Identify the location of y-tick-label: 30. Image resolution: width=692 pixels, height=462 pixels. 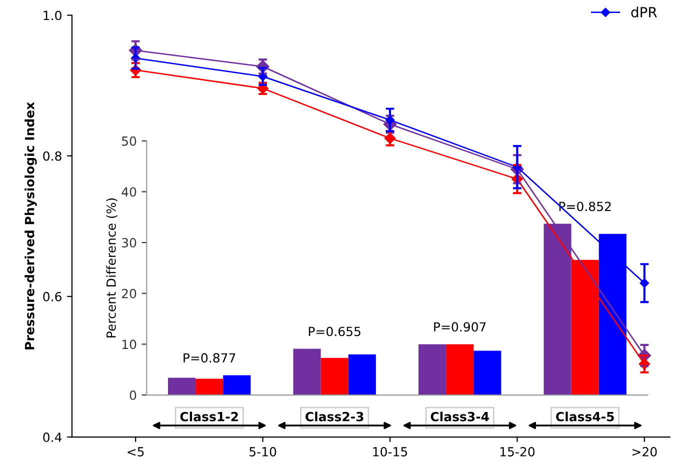
(129, 243).